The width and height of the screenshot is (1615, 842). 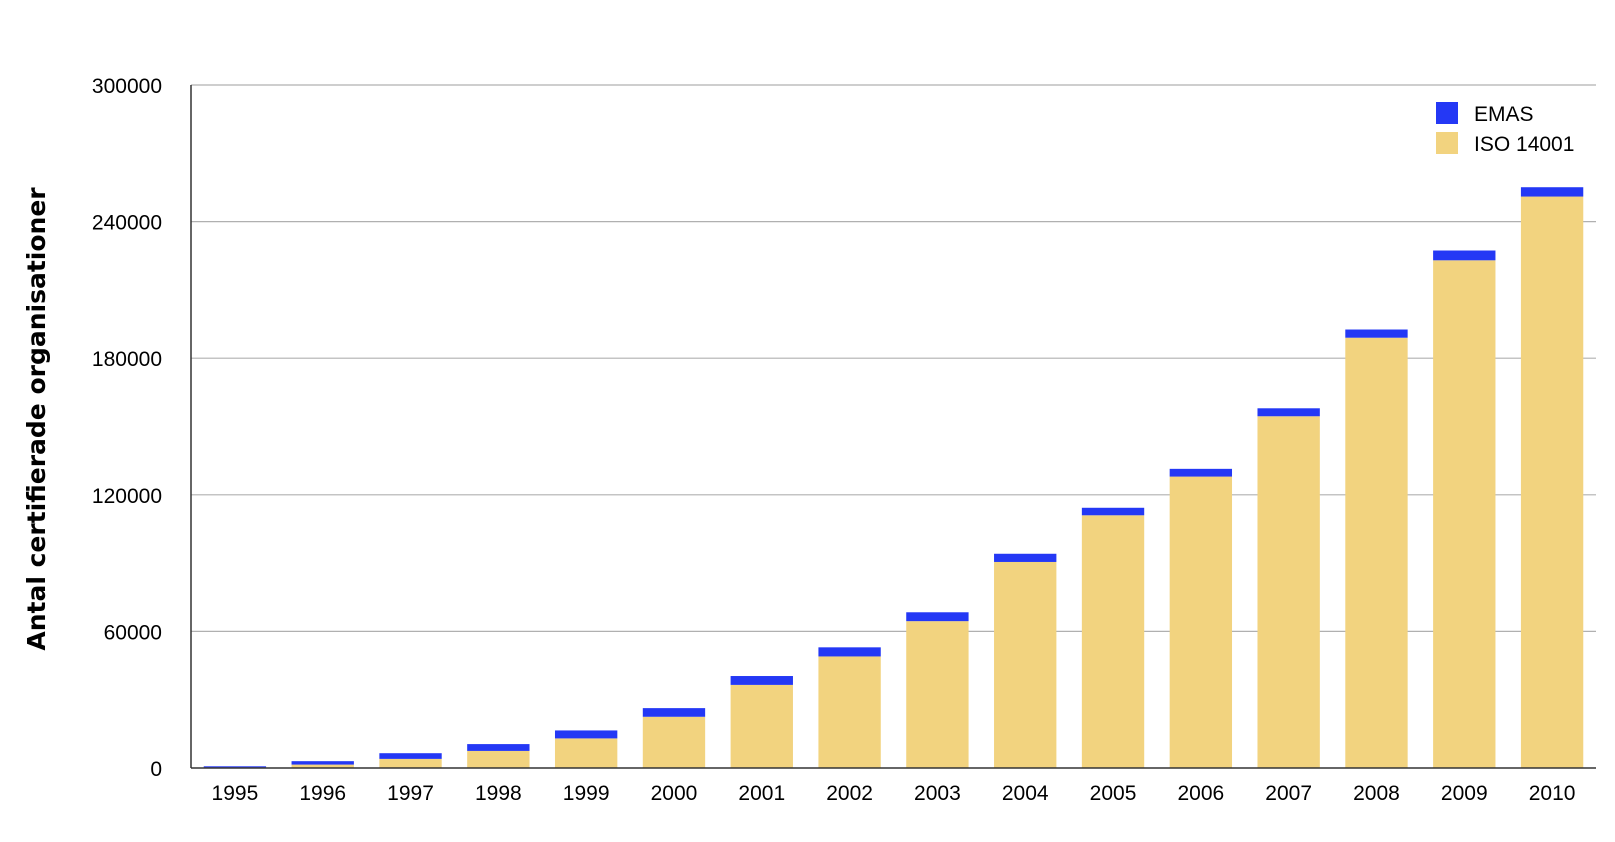 What do you see at coordinates (586, 753) in the screenshot?
I see `bar-segment-iso-14001-1999` at bounding box center [586, 753].